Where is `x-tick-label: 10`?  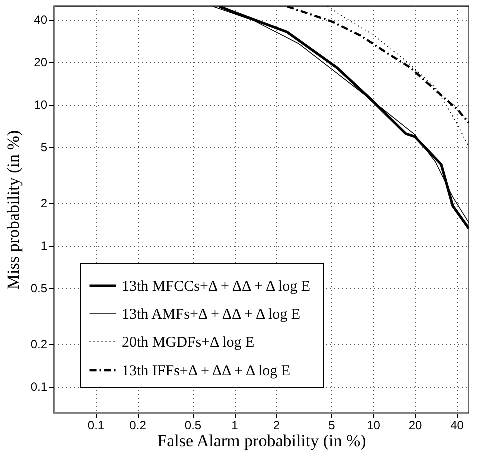
x-tick-label: 10 is located at coordinates (374, 425).